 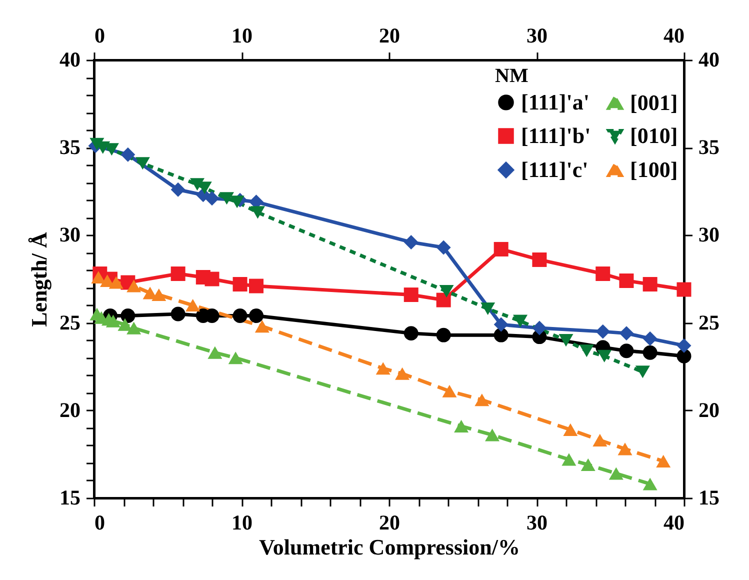 I want to click on legend-label: [111]'a', so click(x=555, y=101).